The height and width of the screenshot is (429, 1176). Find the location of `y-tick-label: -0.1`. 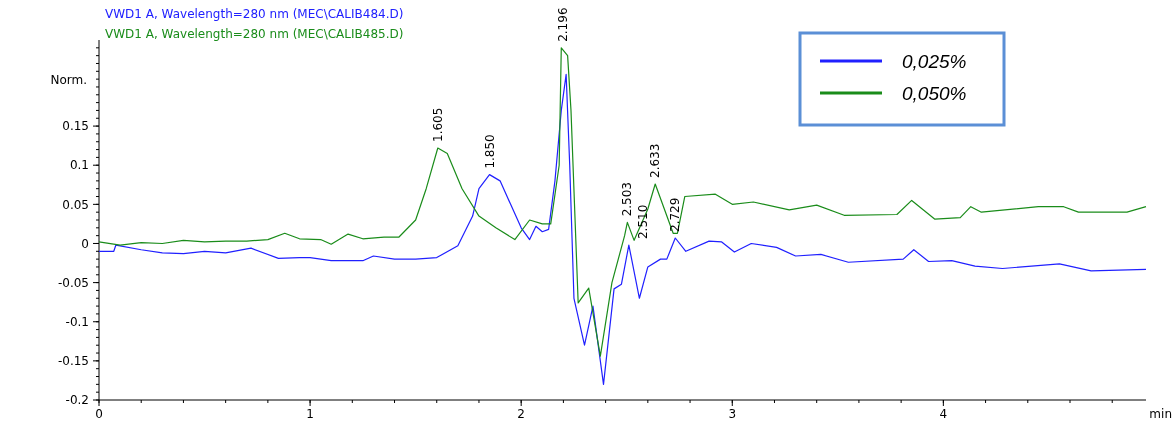

y-tick-label: -0.1 is located at coordinates (77, 321).